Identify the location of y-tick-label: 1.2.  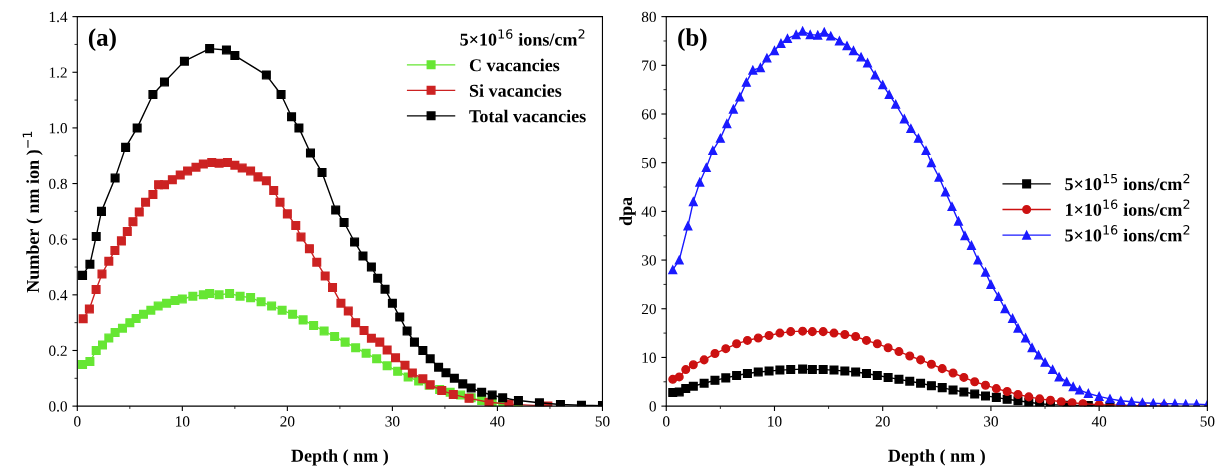
(58, 72).